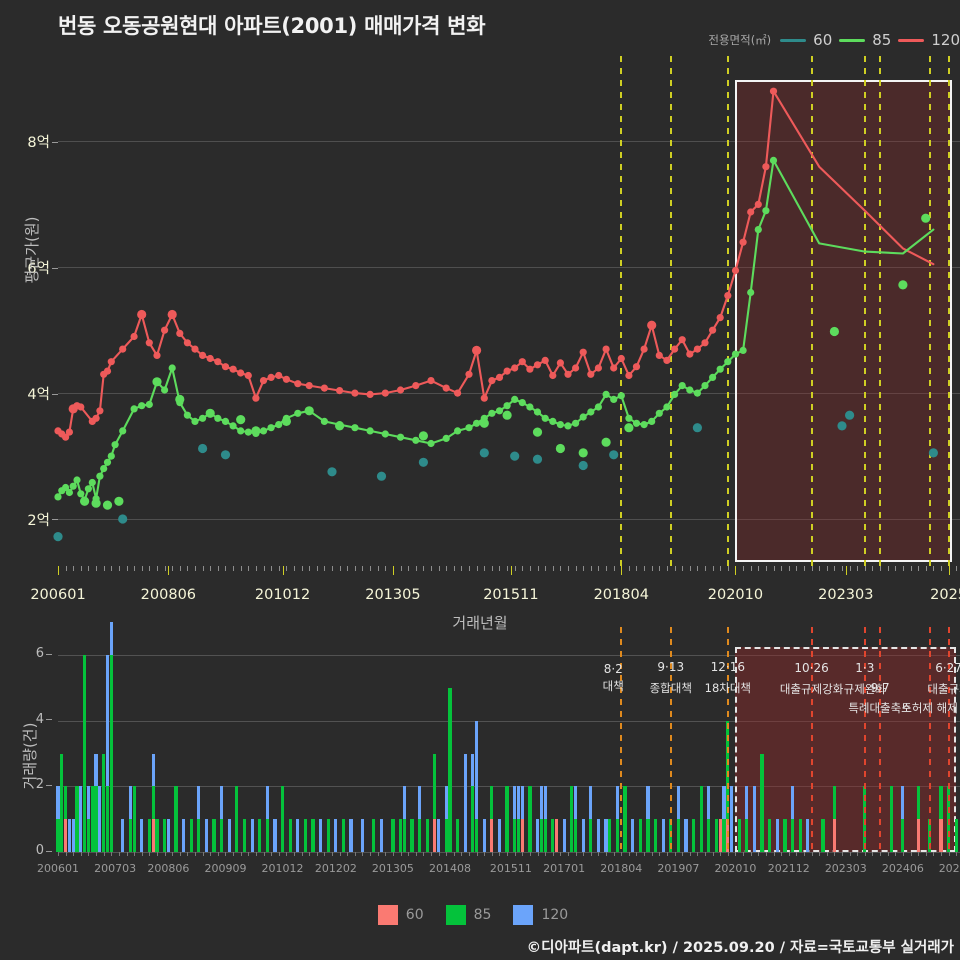  What do you see at coordinates (272, 26) in the screenshot?
I see `page-title: 번동 오동공원현대 아파트(2001) 매매가격 변화` at bounding box center [272, 26].